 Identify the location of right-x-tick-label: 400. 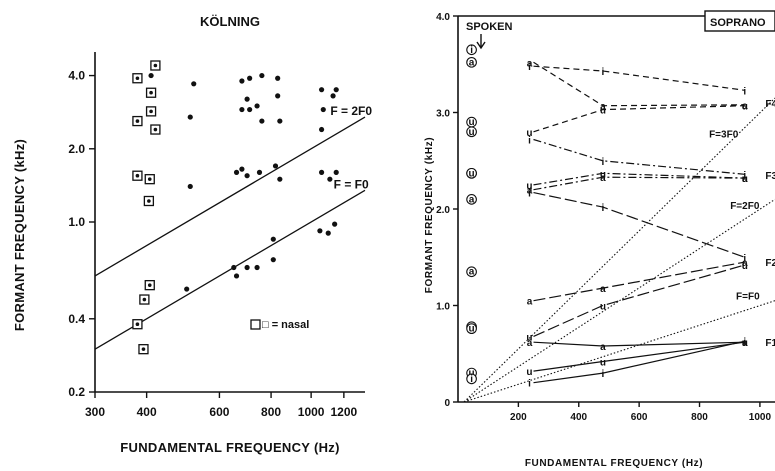
(578, 417).